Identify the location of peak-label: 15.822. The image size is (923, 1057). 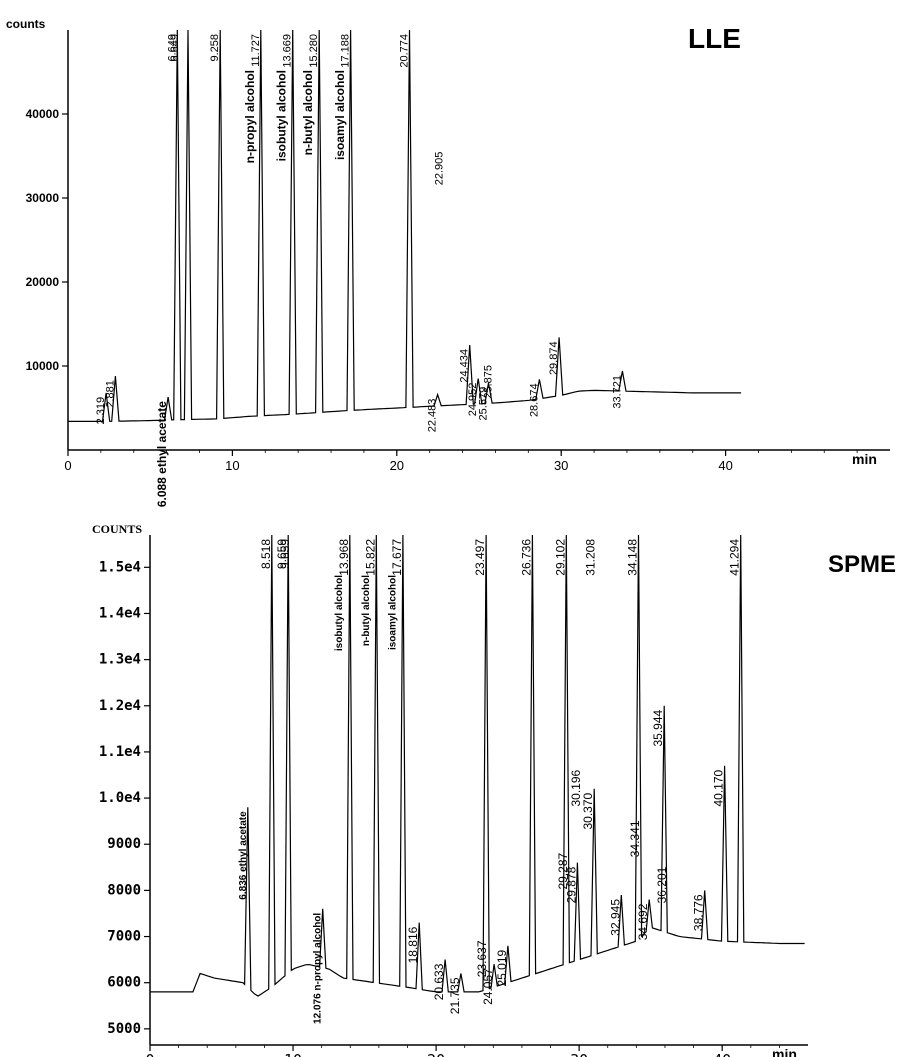
(370, 557).